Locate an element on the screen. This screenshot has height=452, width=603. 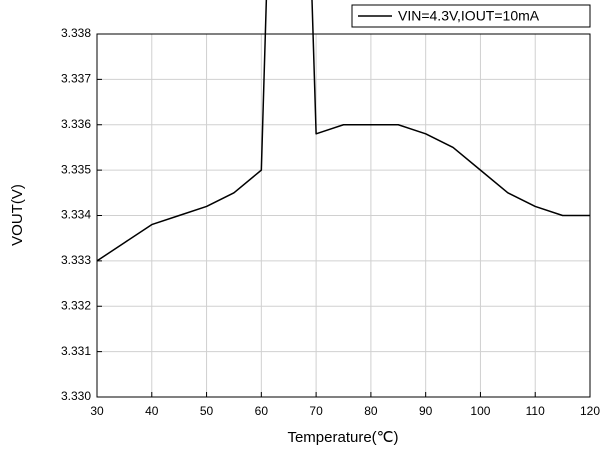
y-tick-label: 3.335 is located at coordinates (76, 169).